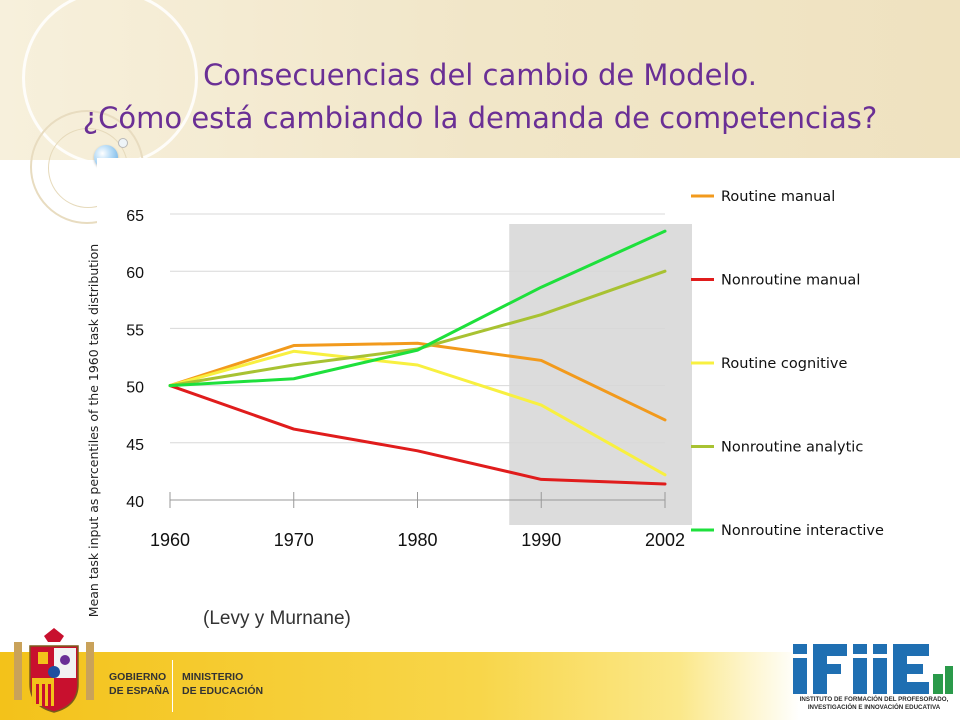 Image resolution: width=960 pixels, height=720 pixels. What do you see at coordinates (778, 197) in the screenshot?
I see `legend-label: Routine manual` at bounding box center [778, 197].